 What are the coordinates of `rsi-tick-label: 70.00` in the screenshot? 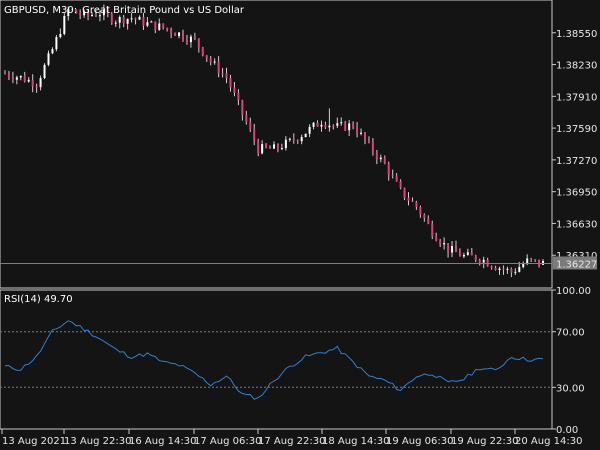 It's located at (570, 333).